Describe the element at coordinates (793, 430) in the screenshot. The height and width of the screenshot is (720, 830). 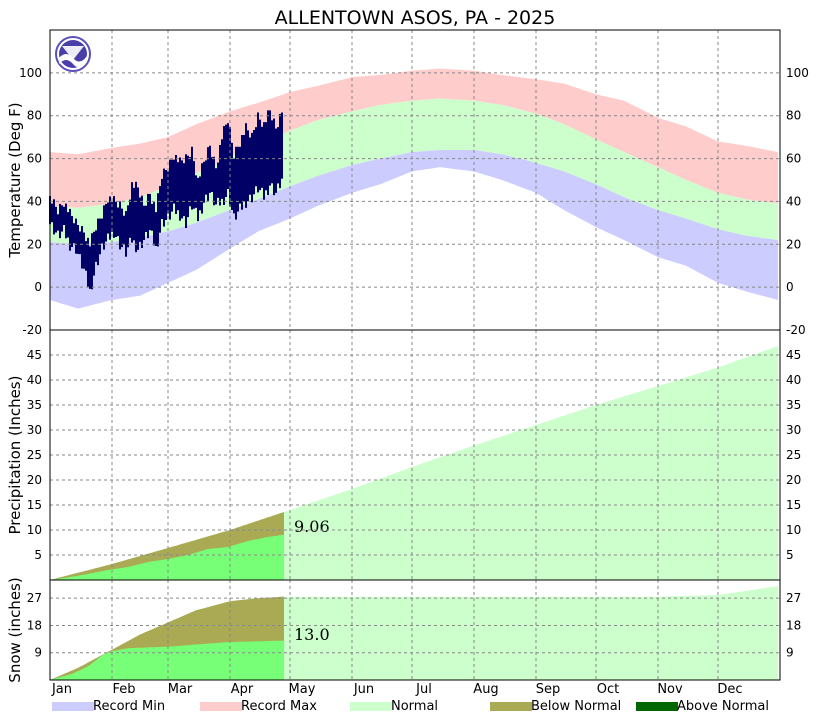
I see `y-tick-label-right: 30` at that location.